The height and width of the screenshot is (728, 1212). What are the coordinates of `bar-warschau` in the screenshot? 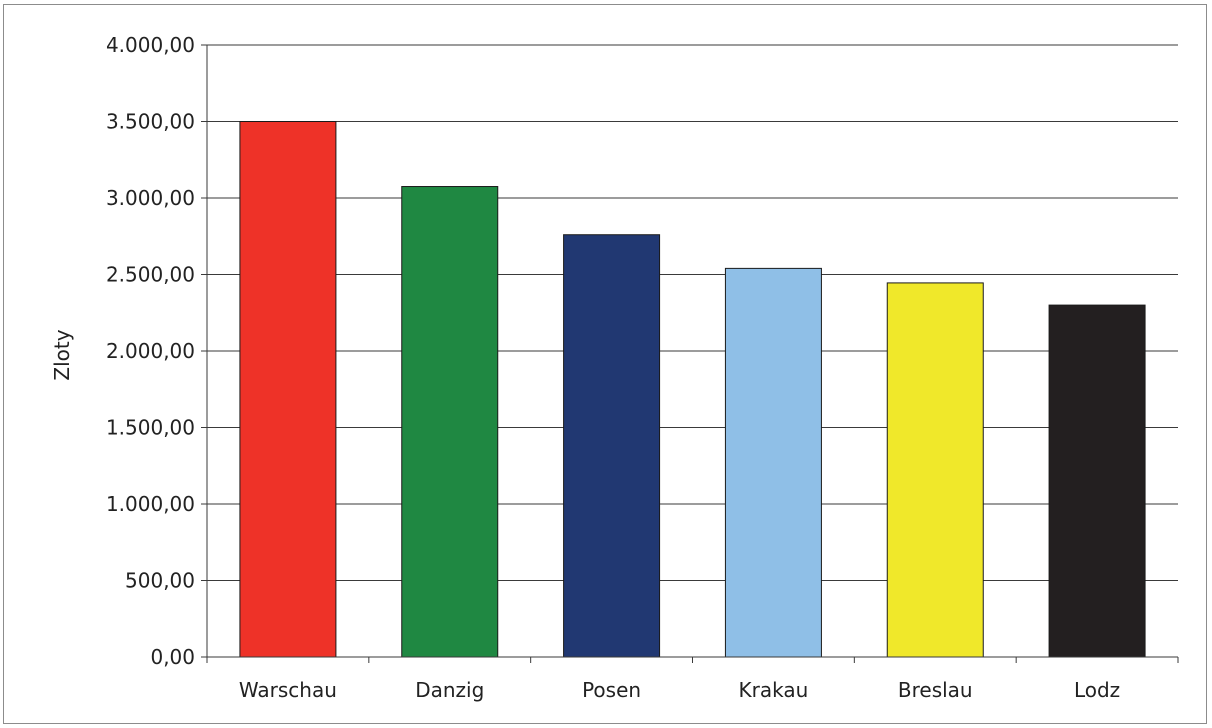 It's located at (288, 389).